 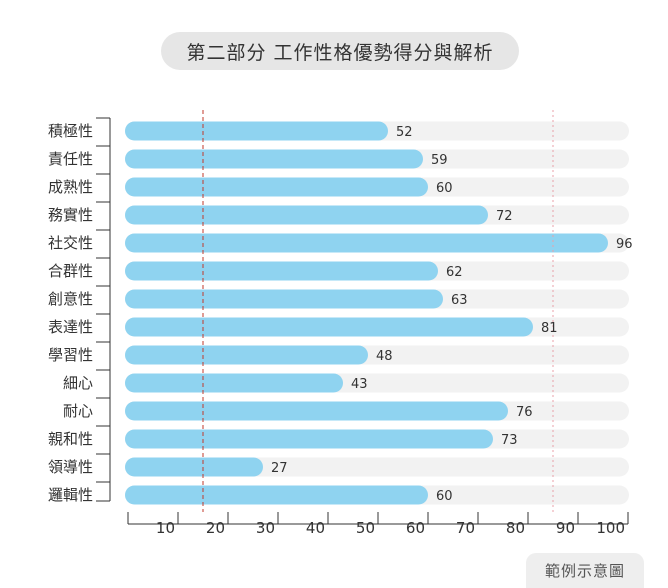 What do you see at coordinates (509, 440) in the screenshot?
I see `value-label-11: 73` at bounding box center [509, 440].